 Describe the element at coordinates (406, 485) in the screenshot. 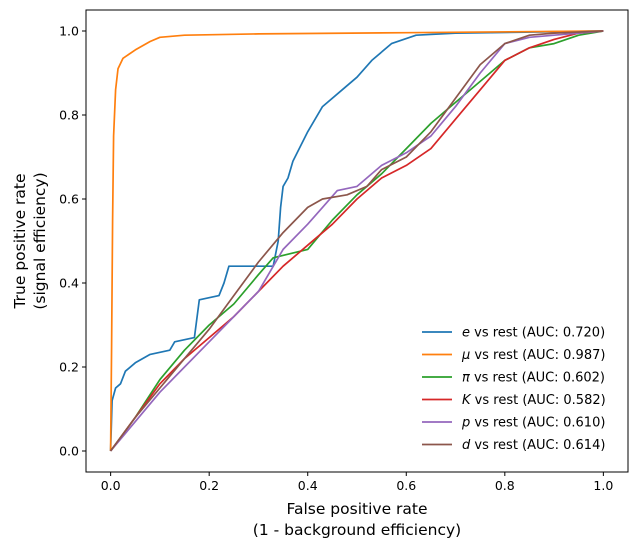

I see `x-tick-label: 0.6` at that location.